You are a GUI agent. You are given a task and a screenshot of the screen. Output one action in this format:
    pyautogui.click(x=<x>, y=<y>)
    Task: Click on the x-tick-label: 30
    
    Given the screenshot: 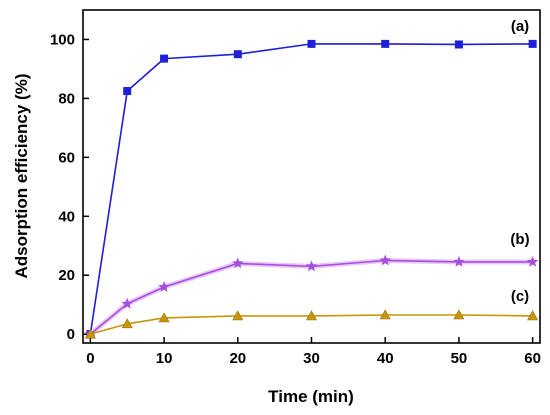 What is the action you would take?
    pyautogui.click(x=311, y=358)
    